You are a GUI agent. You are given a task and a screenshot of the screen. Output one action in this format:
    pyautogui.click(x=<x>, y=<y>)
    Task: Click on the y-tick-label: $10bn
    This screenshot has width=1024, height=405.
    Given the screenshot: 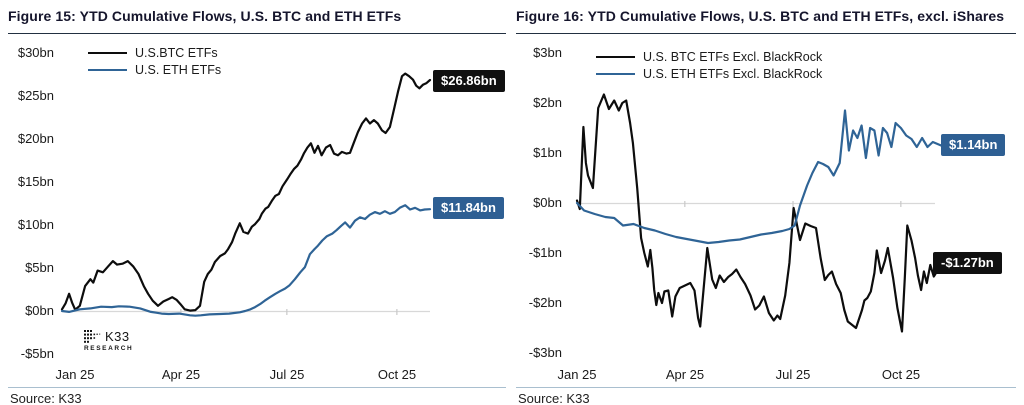 What is the action you would take?
    pyautogui.click(x=35, y=224)
    